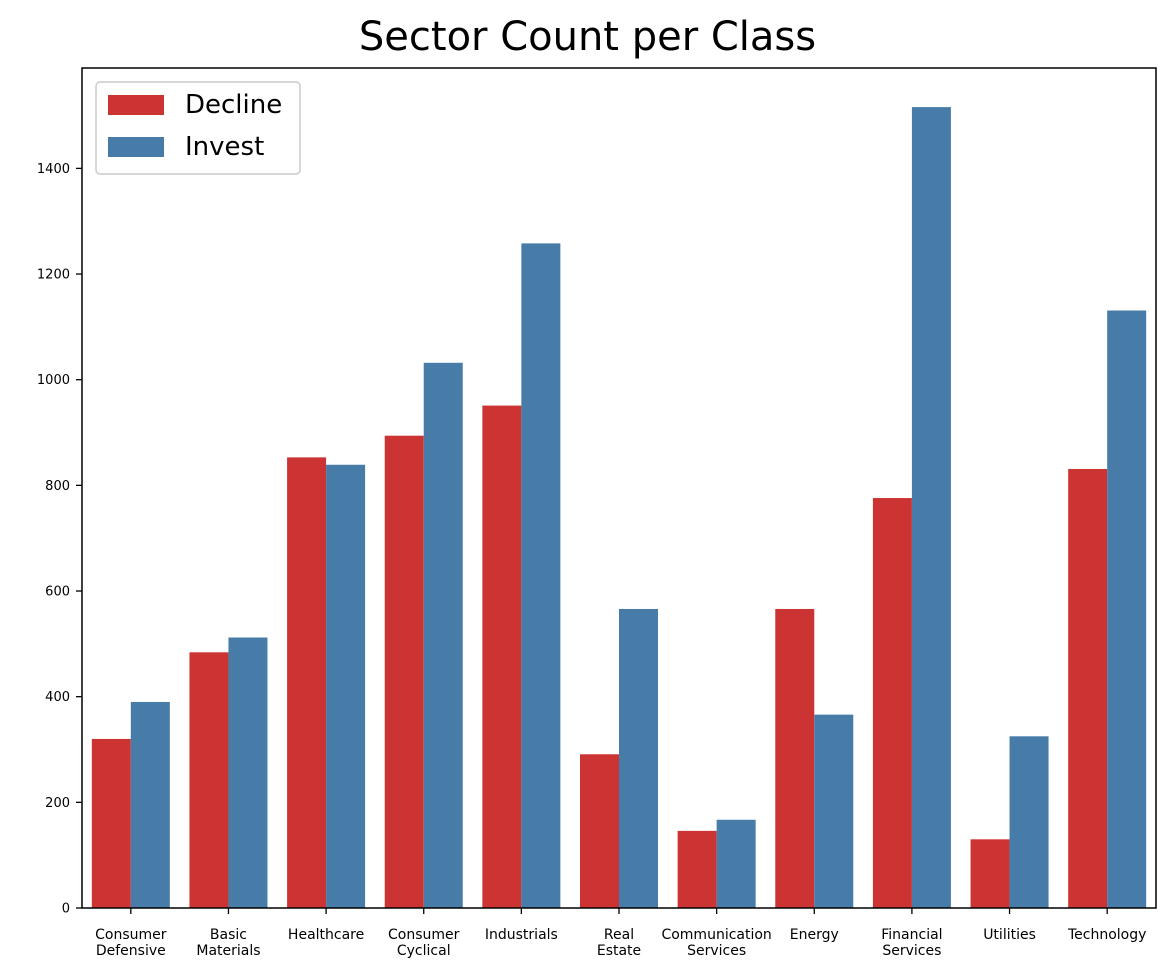 Image resolution: width=1175 pixels, height=980 pixels. I want to click on x-tick-label: Real Estate, so click(619, 943).